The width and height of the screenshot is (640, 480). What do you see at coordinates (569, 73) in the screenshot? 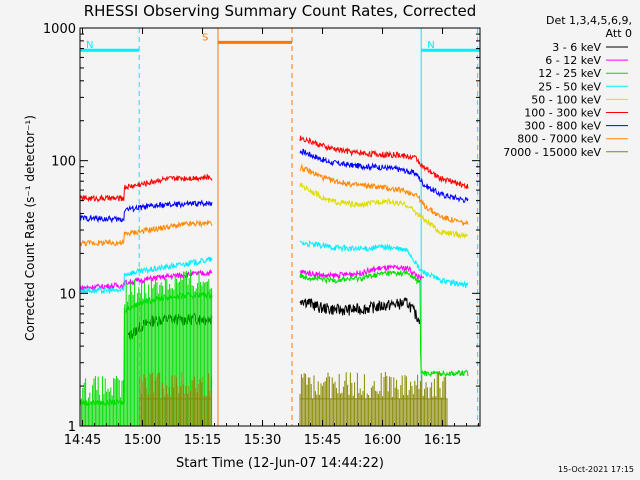
I see `legend-label: 12 - 25 keV` at bounding box center [569, 73].